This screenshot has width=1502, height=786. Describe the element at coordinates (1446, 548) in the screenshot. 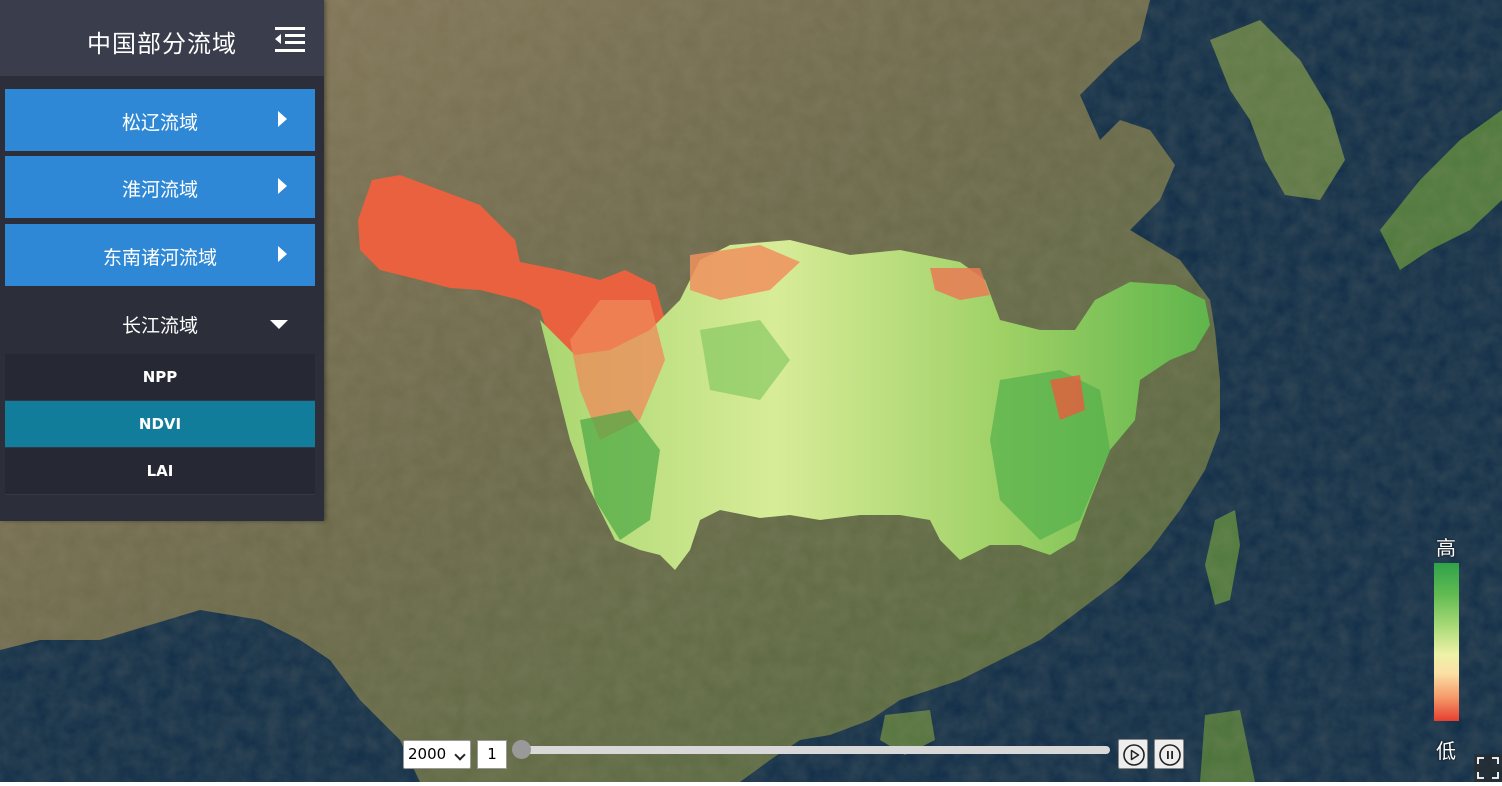

I see `legend-high-label: 高` at that location.